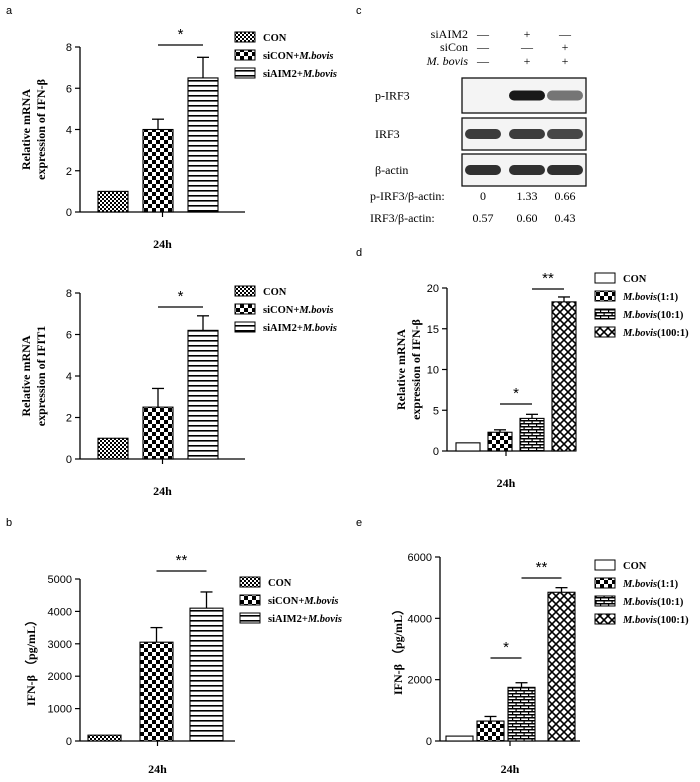 The height and width of the screenshot is (782, 700). Describe the element at coordinates (433, 330) in the screenshot. I see `y-tick-label: 15` at that location.